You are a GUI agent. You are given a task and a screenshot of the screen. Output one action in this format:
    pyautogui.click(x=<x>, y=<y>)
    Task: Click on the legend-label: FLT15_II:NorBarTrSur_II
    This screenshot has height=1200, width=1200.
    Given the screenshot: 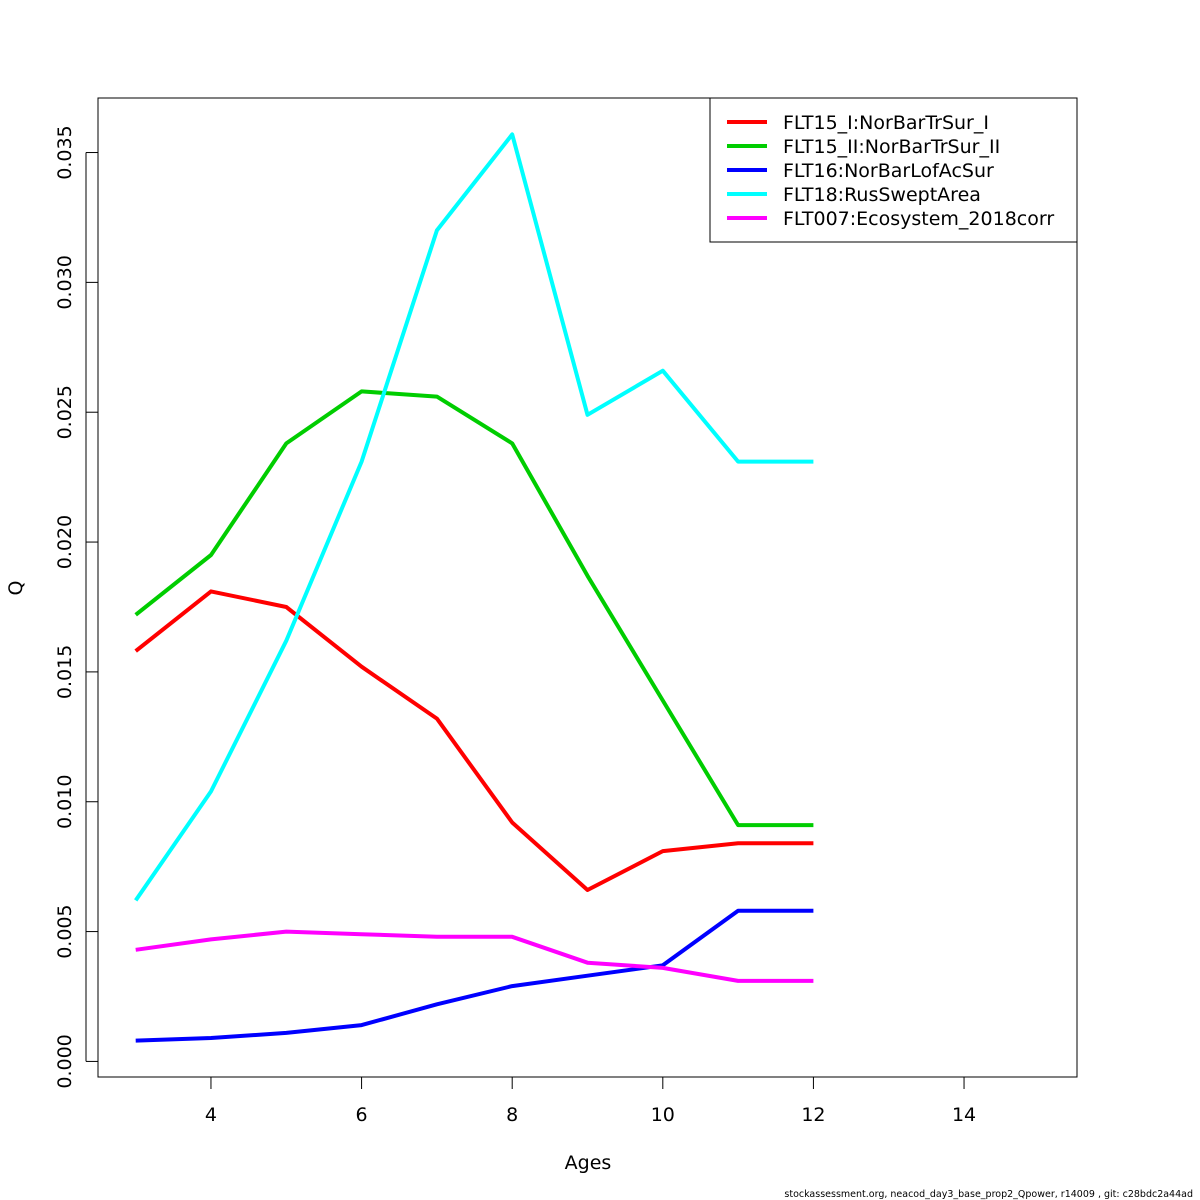 What is the action you would take?
    pyautogui.click(x=891, y=147)
    